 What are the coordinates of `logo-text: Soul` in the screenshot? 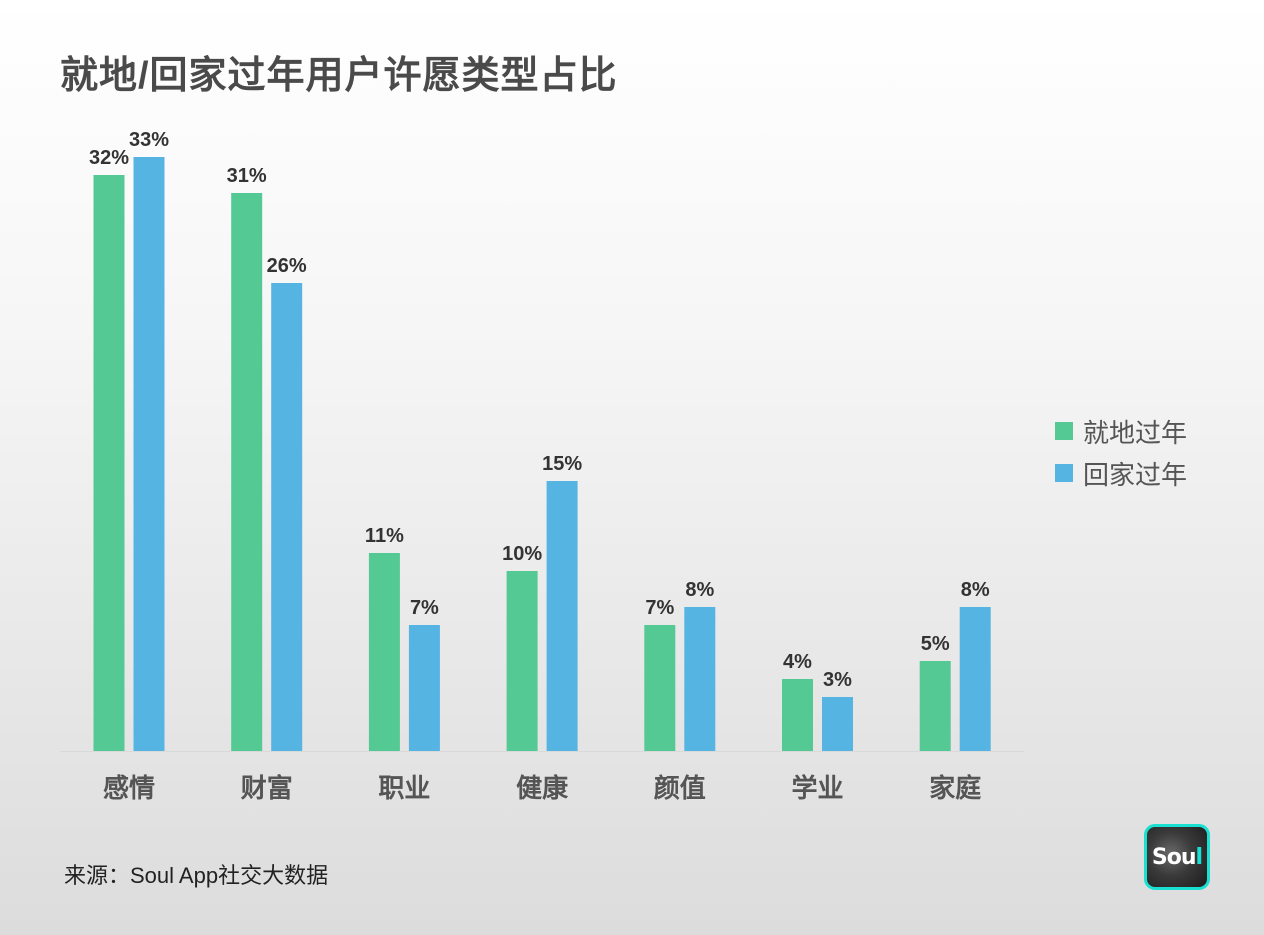 It's located at (1177, 857).